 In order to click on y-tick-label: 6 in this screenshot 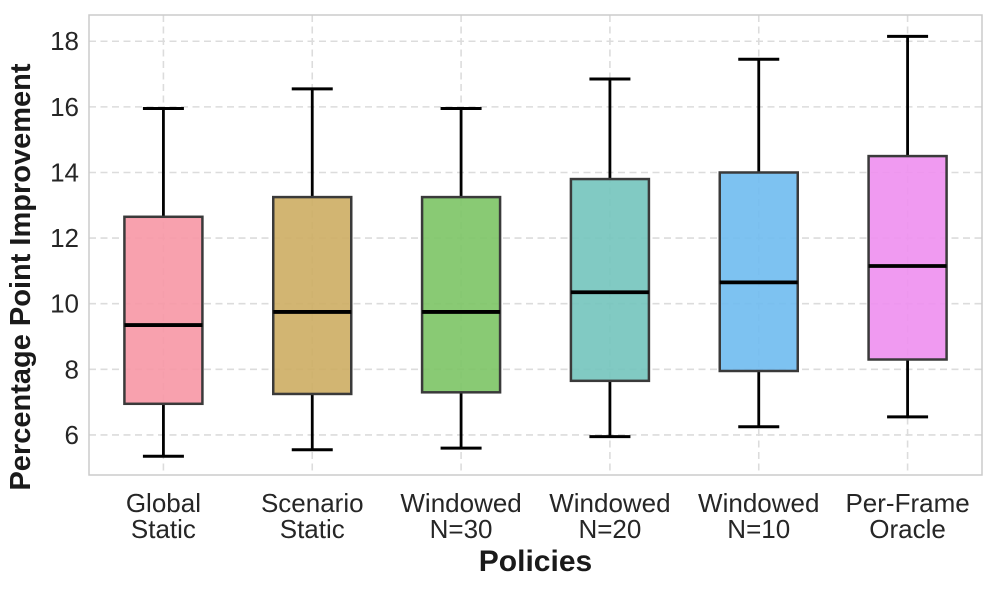, I will do `click(72, 435)`.